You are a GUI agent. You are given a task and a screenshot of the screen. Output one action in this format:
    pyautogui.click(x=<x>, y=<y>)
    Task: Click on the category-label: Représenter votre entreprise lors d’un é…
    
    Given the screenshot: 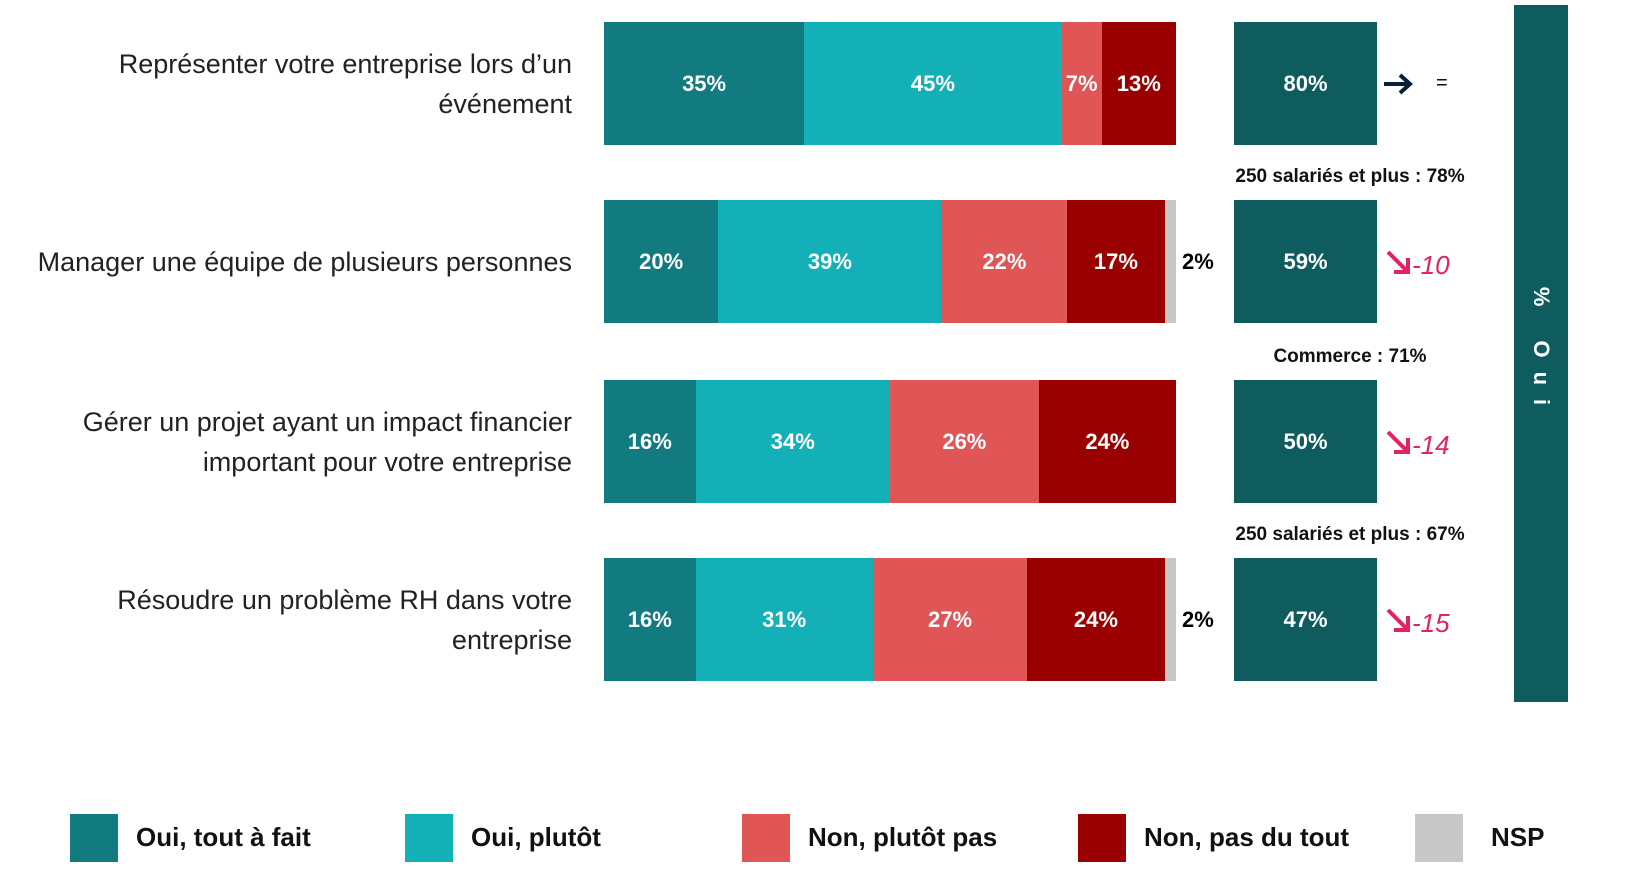 What is the action you would take?
    pyautogui.click(x=345, y=83)
    